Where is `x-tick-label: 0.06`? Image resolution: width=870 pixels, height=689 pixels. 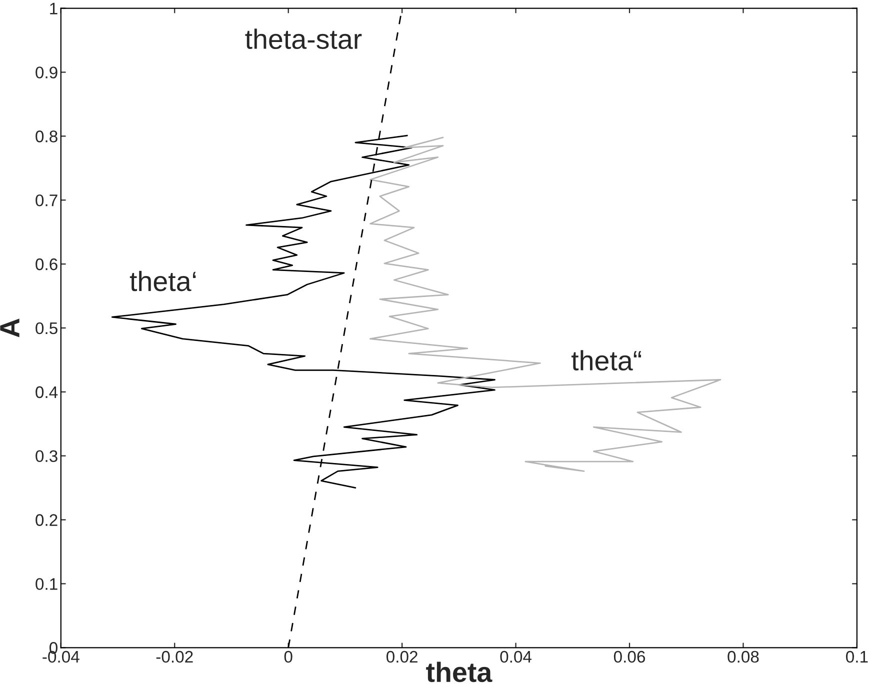 x-tick-label: 0.06 is located at coordinates (629, 656).